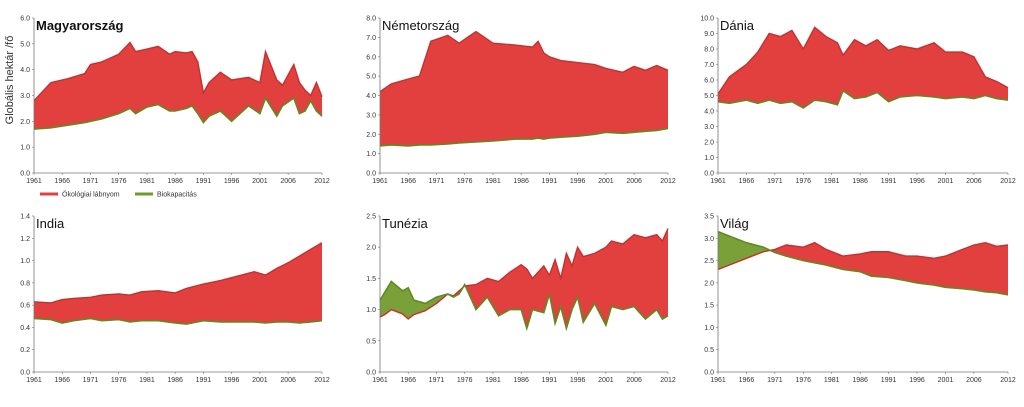  Describe the element at coordinates (25, 19) in the screenshot. I see `y-tick-label: 6.0` at that location.